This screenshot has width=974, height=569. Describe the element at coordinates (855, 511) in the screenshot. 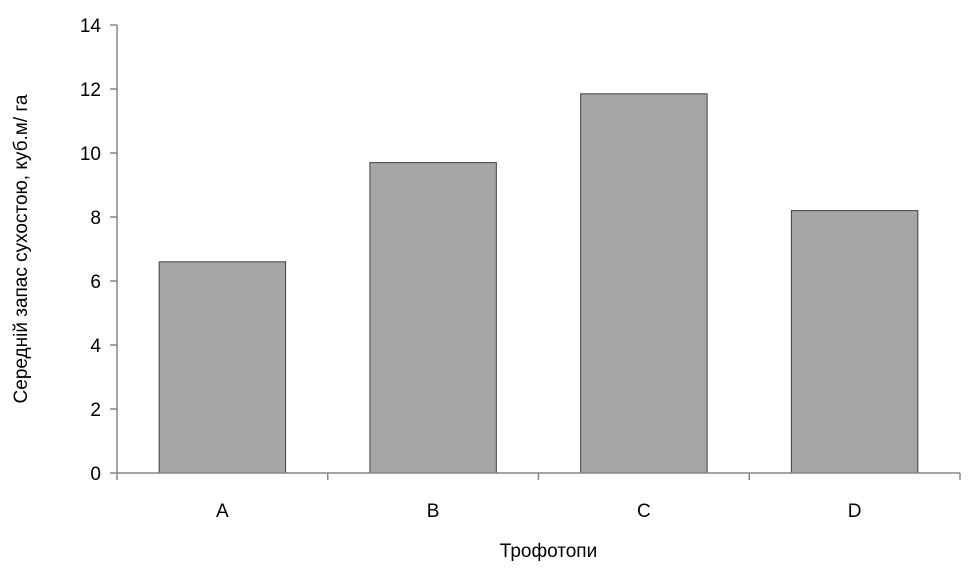

I see `x-tick-label: D` at that location.